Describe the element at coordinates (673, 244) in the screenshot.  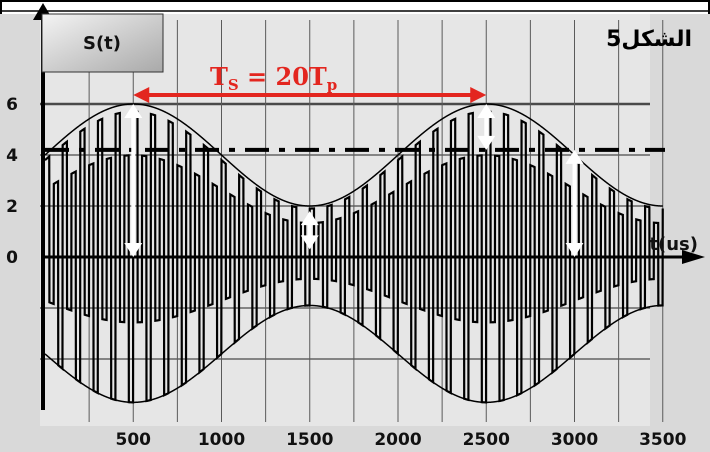
I see `x-axis-label: t(us)` at that location.